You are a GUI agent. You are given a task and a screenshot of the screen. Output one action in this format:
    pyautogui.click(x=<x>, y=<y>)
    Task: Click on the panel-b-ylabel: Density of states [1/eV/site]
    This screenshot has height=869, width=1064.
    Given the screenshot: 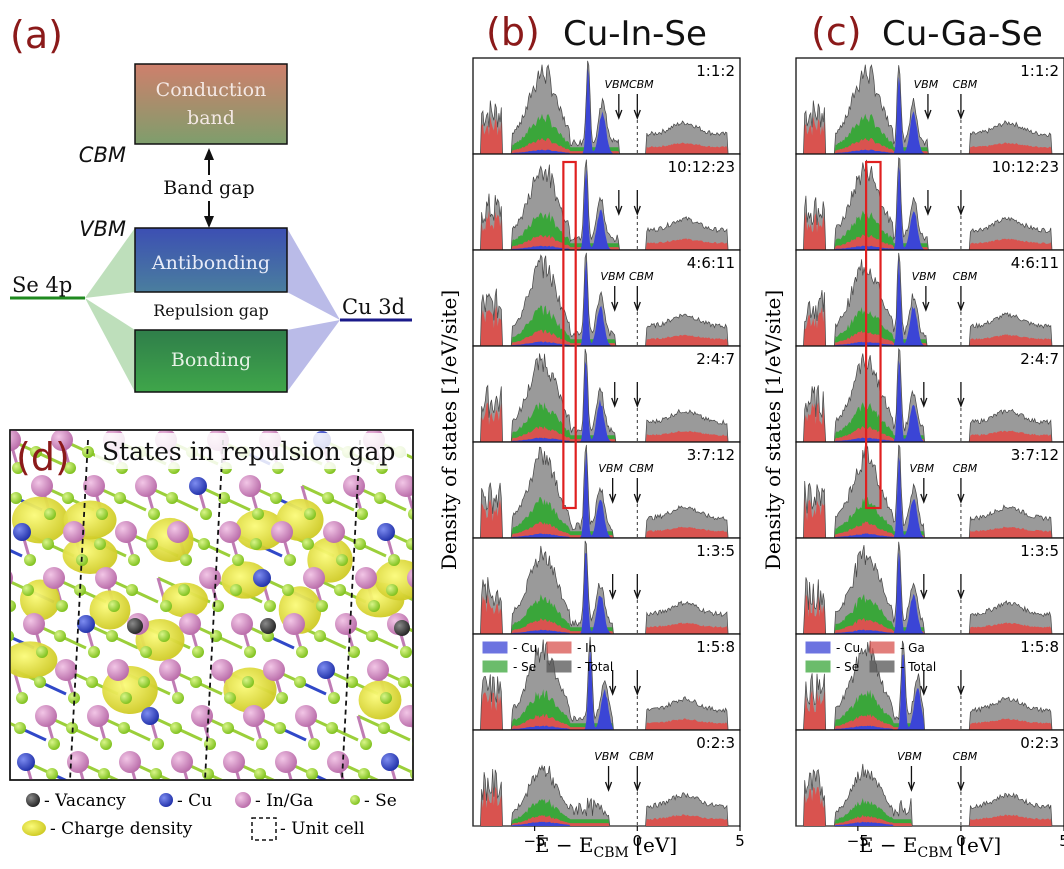 What is the action you would take?
    pyautogui.click(x=449, y=430)
    